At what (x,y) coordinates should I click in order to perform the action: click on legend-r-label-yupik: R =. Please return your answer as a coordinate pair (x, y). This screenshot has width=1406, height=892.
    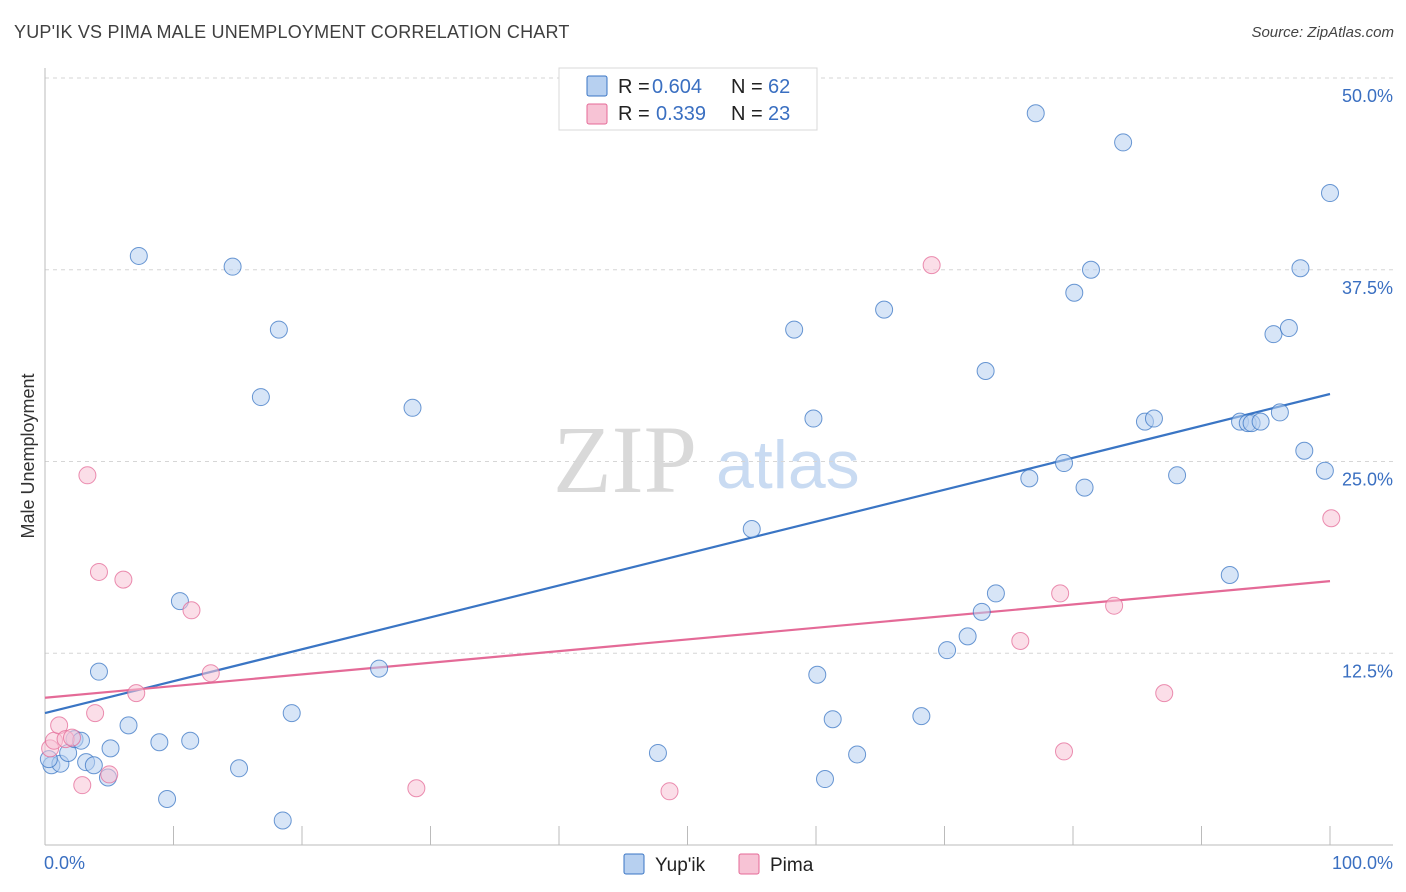
    Looking at the image, I should click on (634, 87).